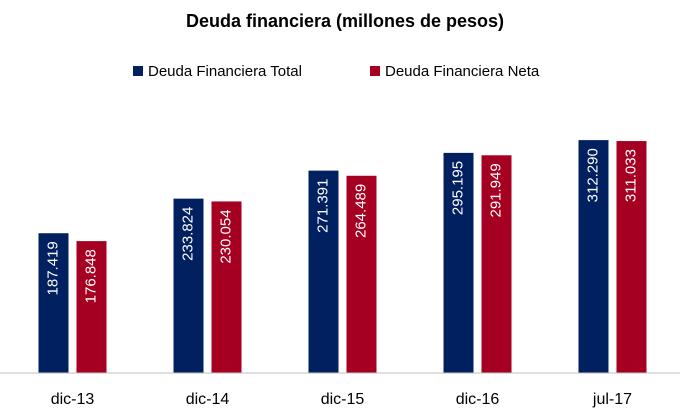 Image resolution: width=680 pixels, height=409 pixels. Describe the element at coordinates (322, 206) in the screenshot. I see `value-label: 271.391` at that location.